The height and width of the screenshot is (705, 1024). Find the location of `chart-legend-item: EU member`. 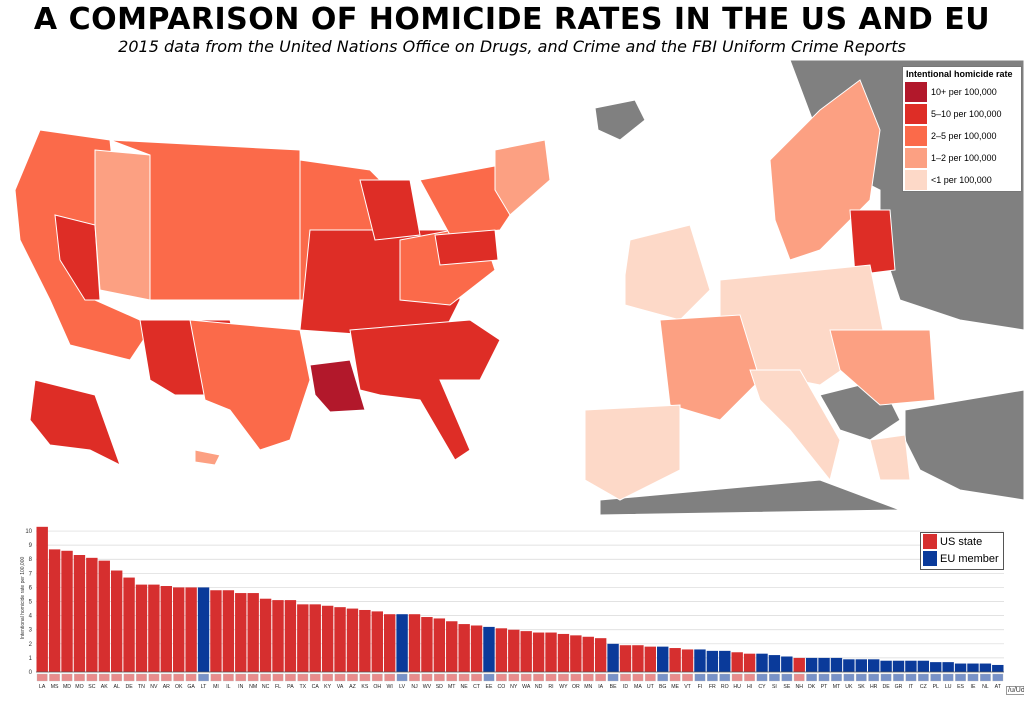

chart-legend-item: EU member is located at coordinates (962, 558).